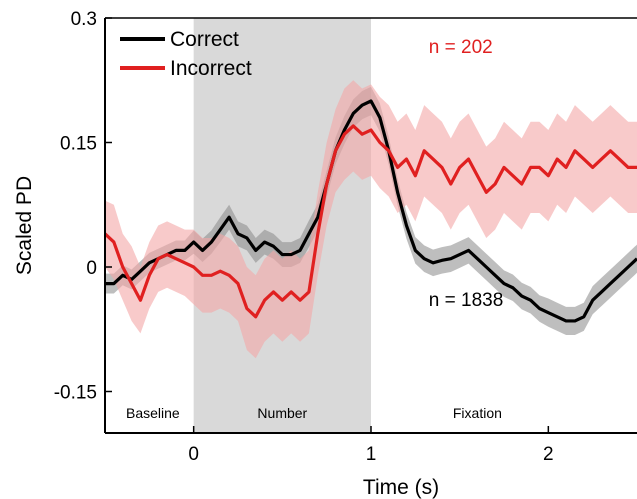  Describe the element at coordinates (371, 454) in the screenshot. I see `x-tick-label: 1` at that location.